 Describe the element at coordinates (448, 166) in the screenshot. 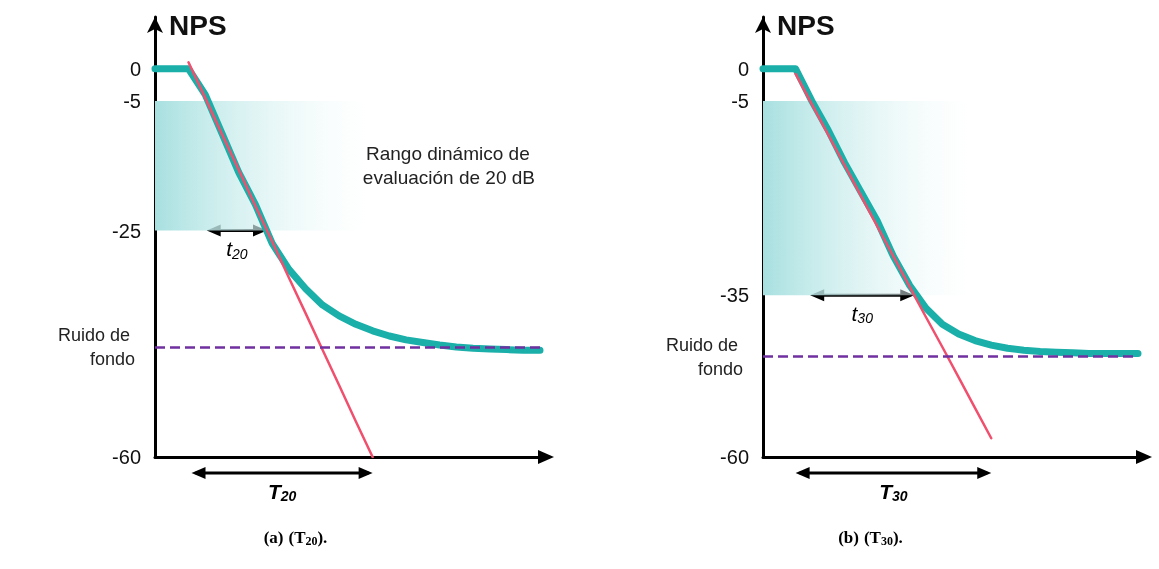

I see `band-label: Rango dinámico de evaluación de 20 dB` at that location.